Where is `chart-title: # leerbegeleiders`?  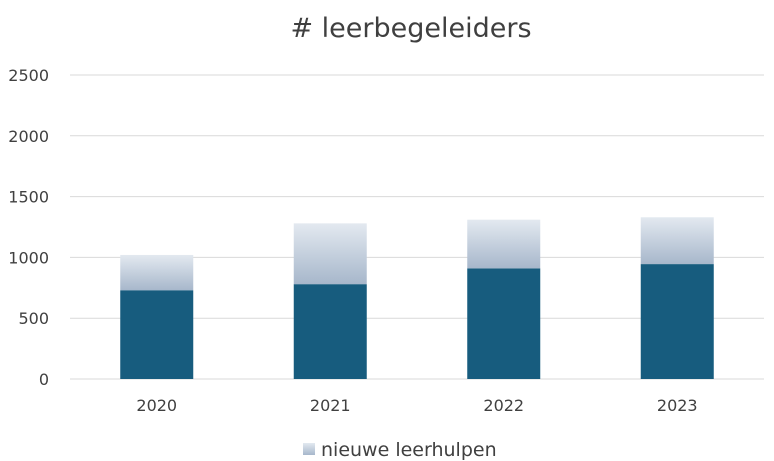 chart-title: # leerbegeleiders is located at coordinates (410, 28).